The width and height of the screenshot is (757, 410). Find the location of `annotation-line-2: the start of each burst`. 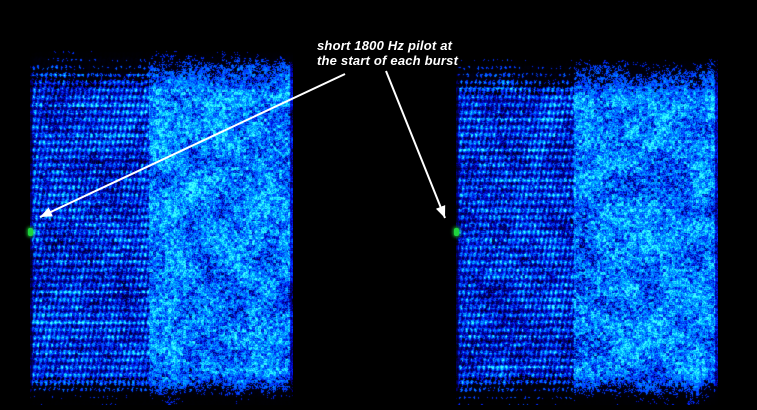

annotation-line-2: the start of each burst is located at coordinates (388, 60).